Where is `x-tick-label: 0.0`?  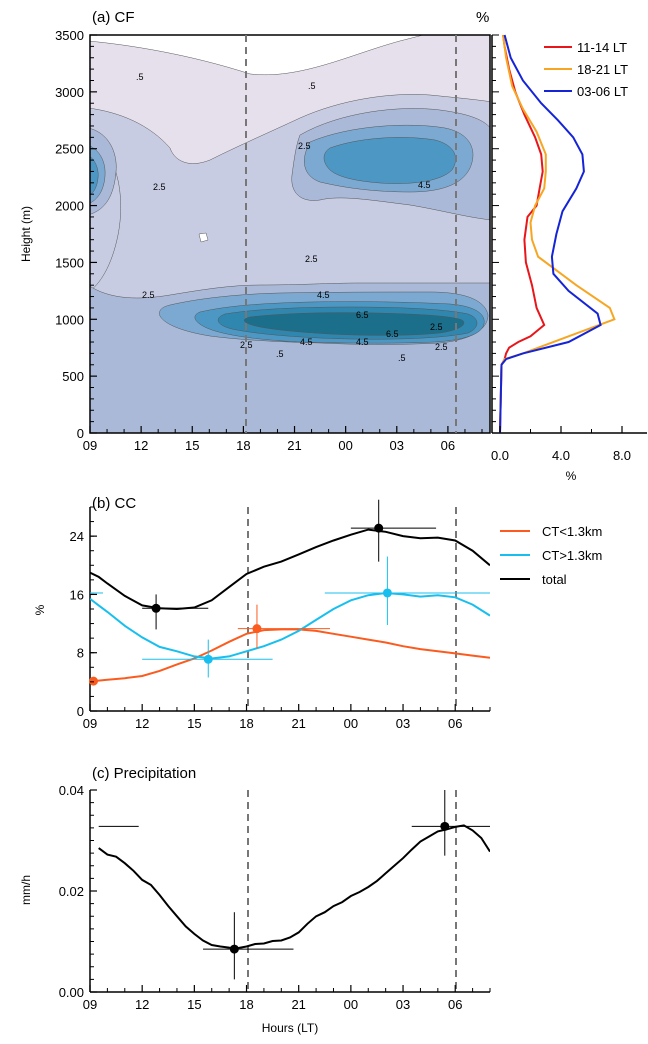 x-tick-label: 0.0 is located at coordinates (500, 455).